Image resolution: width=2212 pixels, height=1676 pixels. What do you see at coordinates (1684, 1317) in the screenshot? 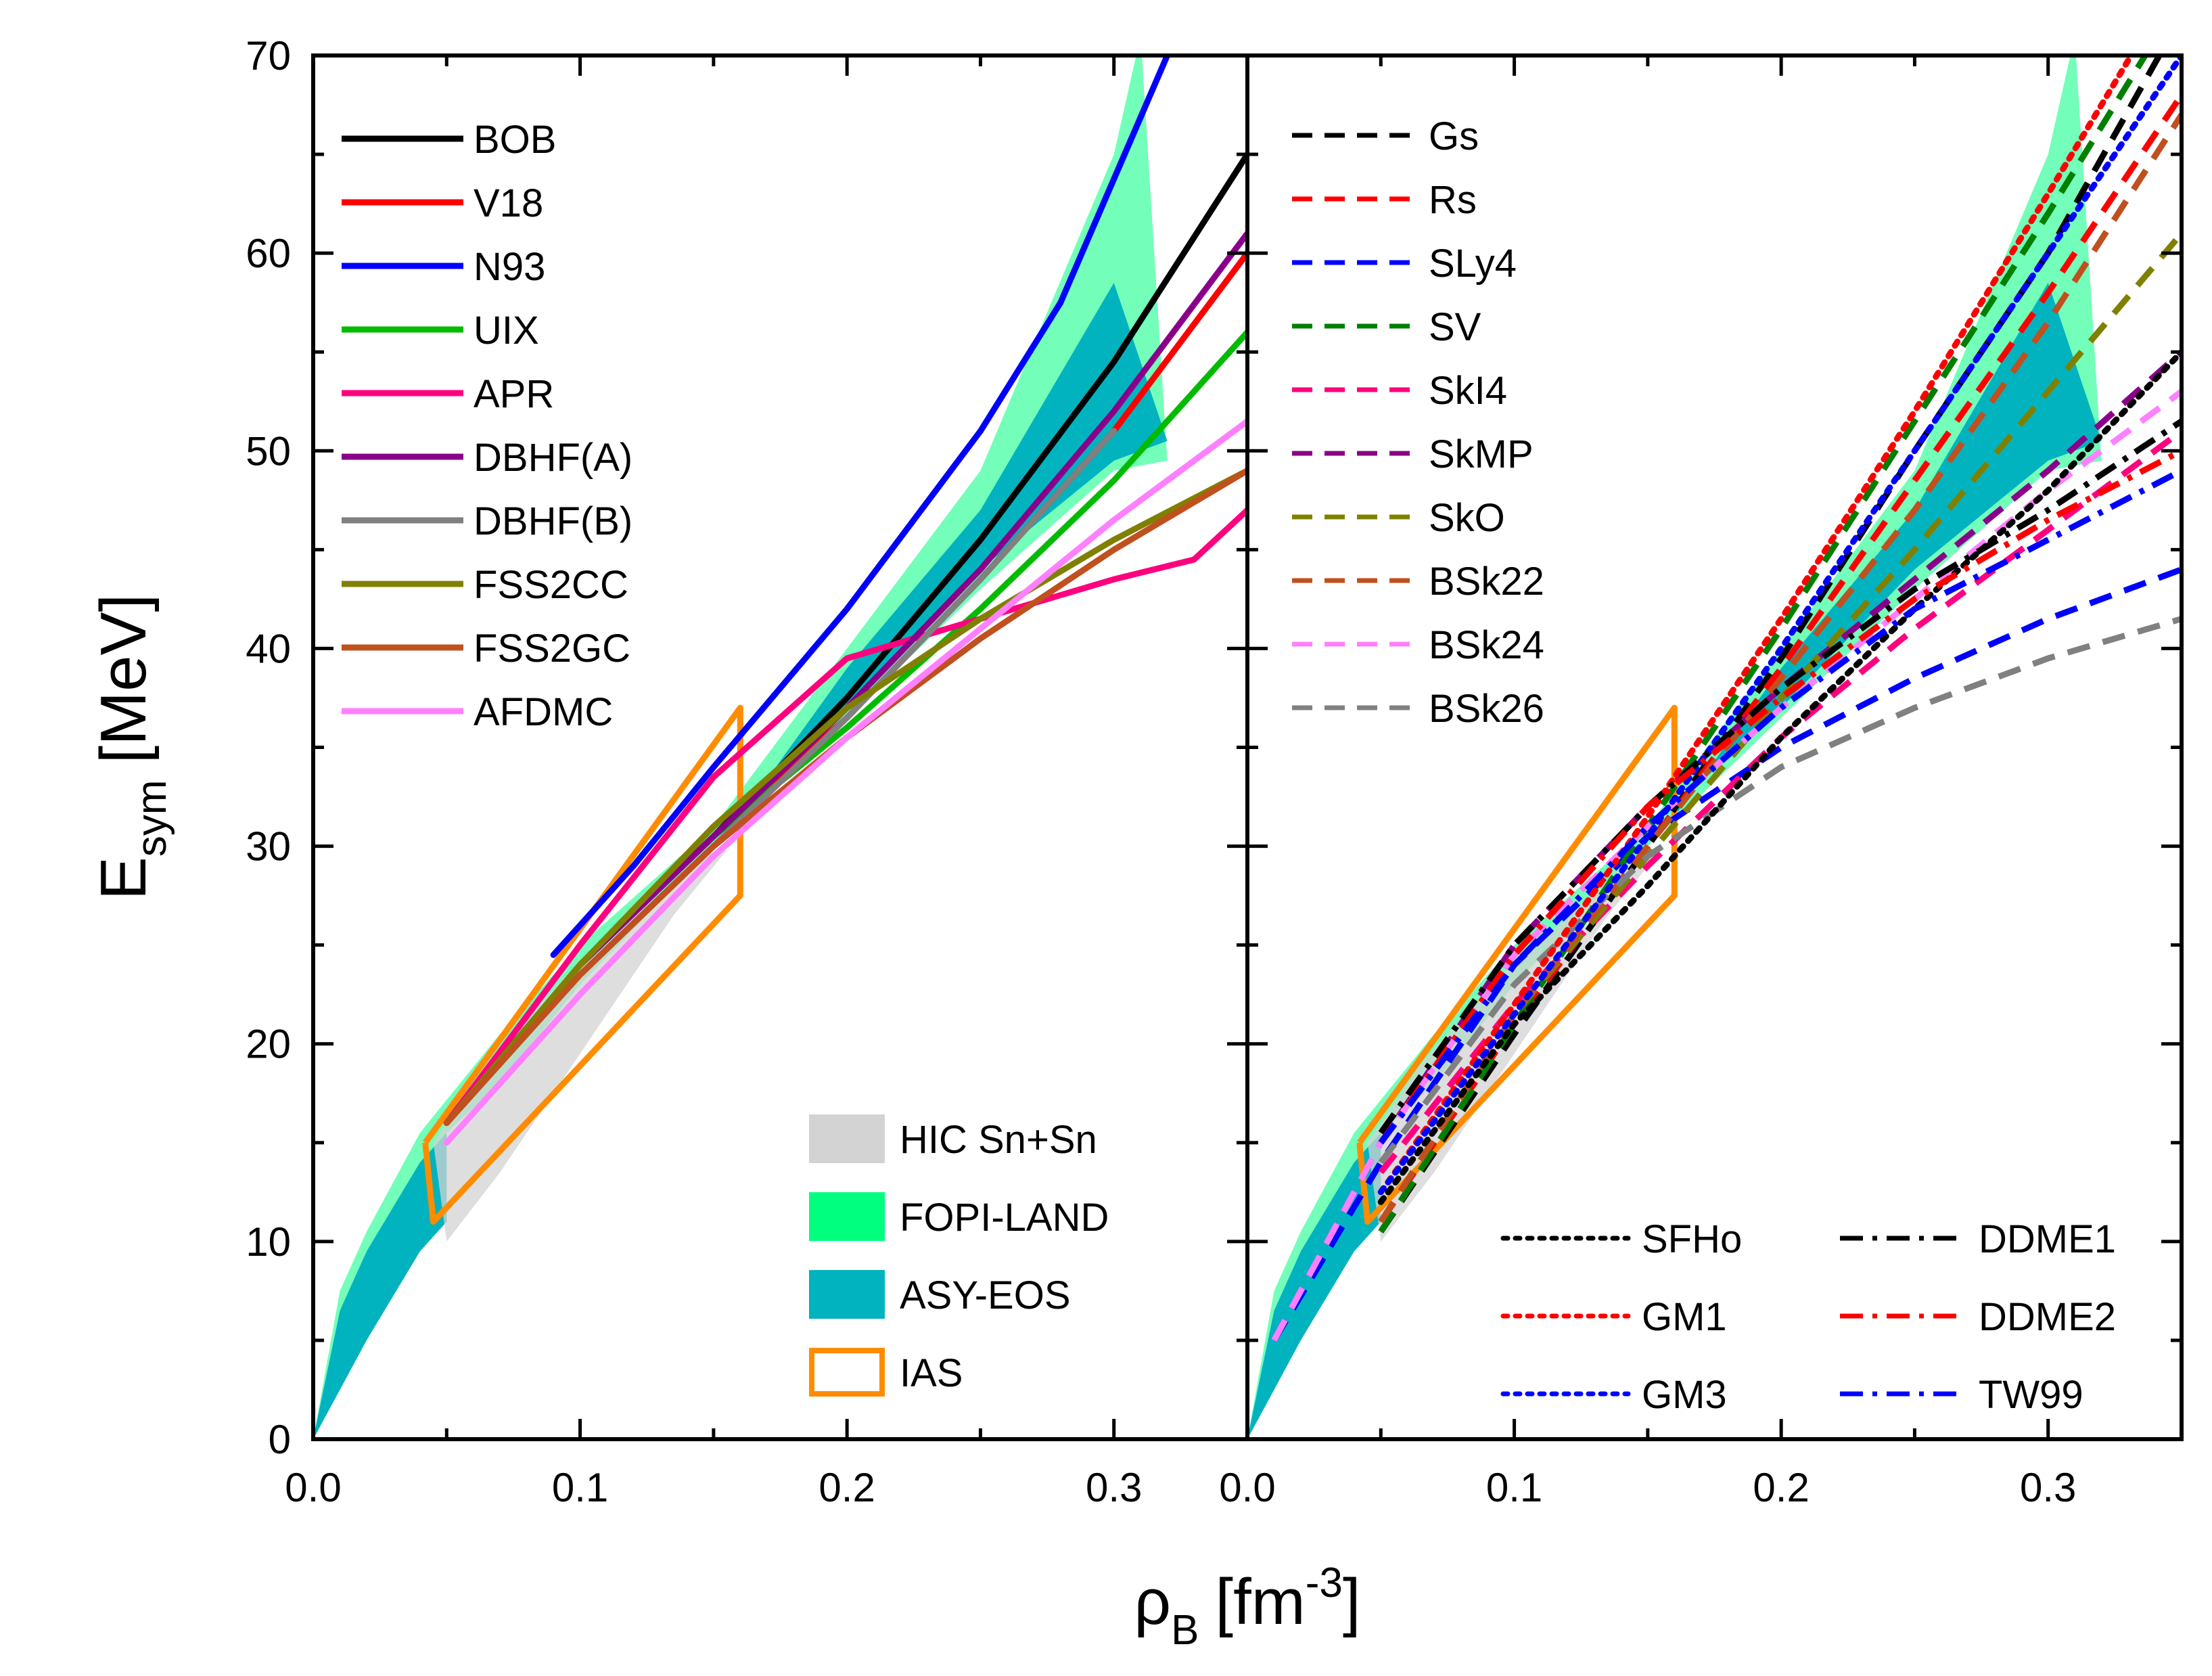
I see `legend-bottom-label-gm1: GM1` at bounding box center [1684, 1317].